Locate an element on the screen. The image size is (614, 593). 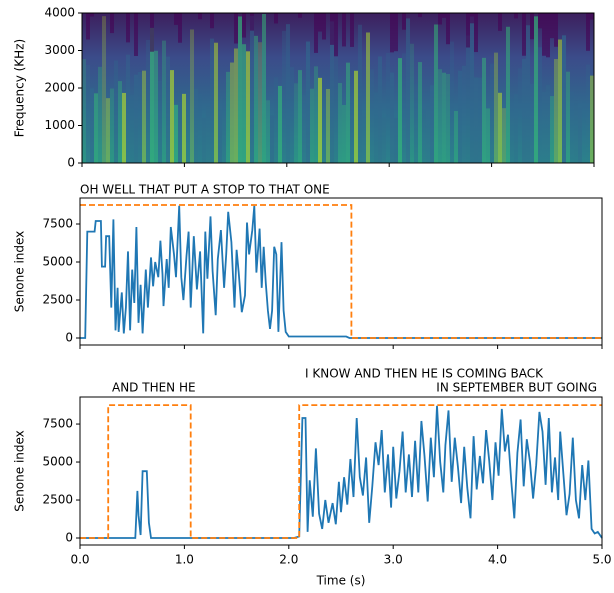
x-tick-label: 5.0 is located at coordinates (601, 560).